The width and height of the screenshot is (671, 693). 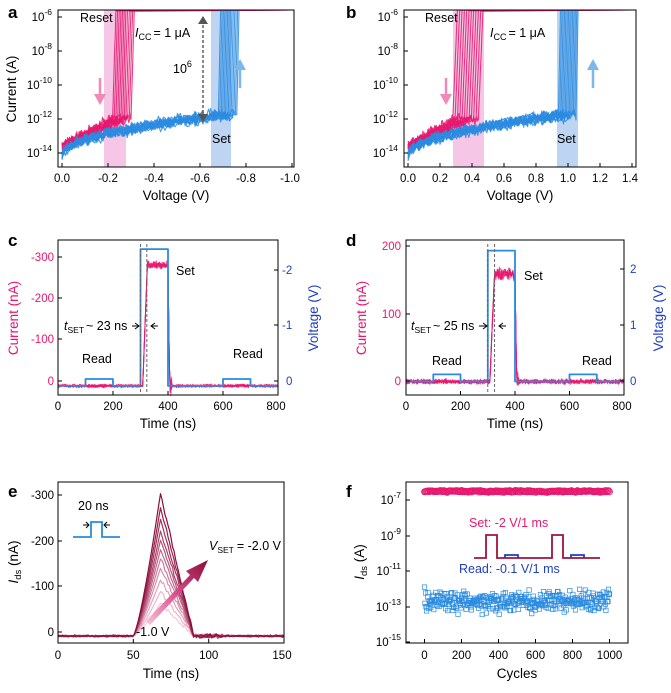 I want to click on panel-d-xtick-5: 800, so click(x=621, y=407).